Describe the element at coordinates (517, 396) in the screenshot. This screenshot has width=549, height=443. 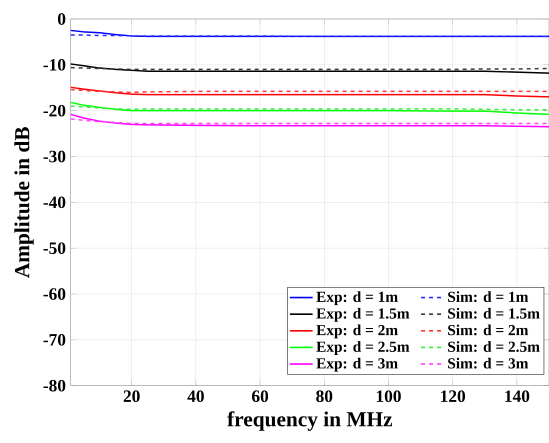
I see `x-tick-label: 140` at that location.